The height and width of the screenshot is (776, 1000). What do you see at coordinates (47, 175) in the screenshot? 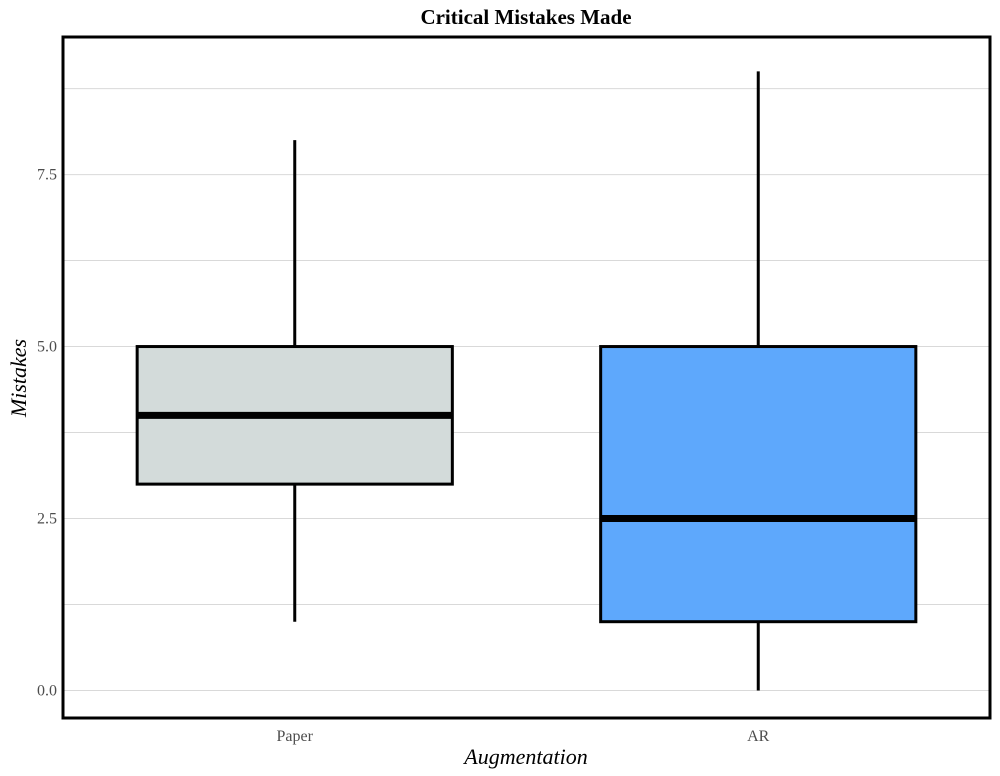
I see `y-tick-label: 7.5` at bounding box center [47, 175].